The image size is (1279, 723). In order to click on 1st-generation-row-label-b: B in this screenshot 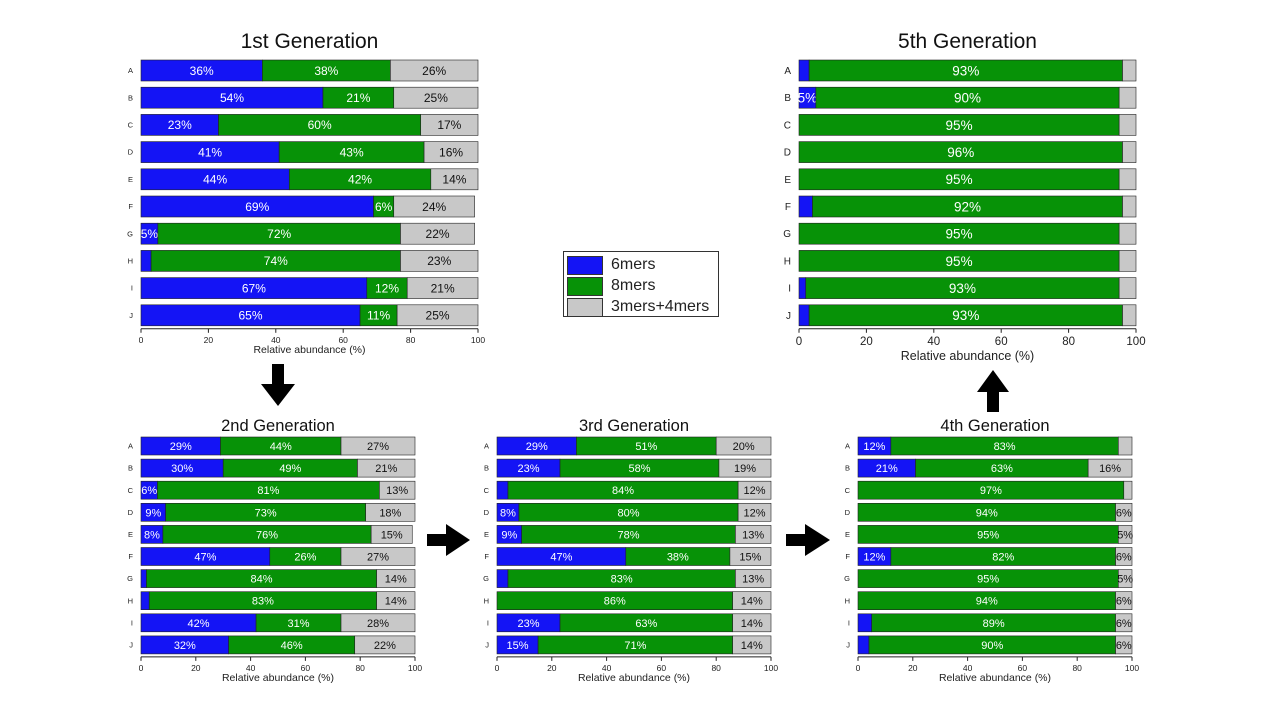, I will do `click(130, 97)`.